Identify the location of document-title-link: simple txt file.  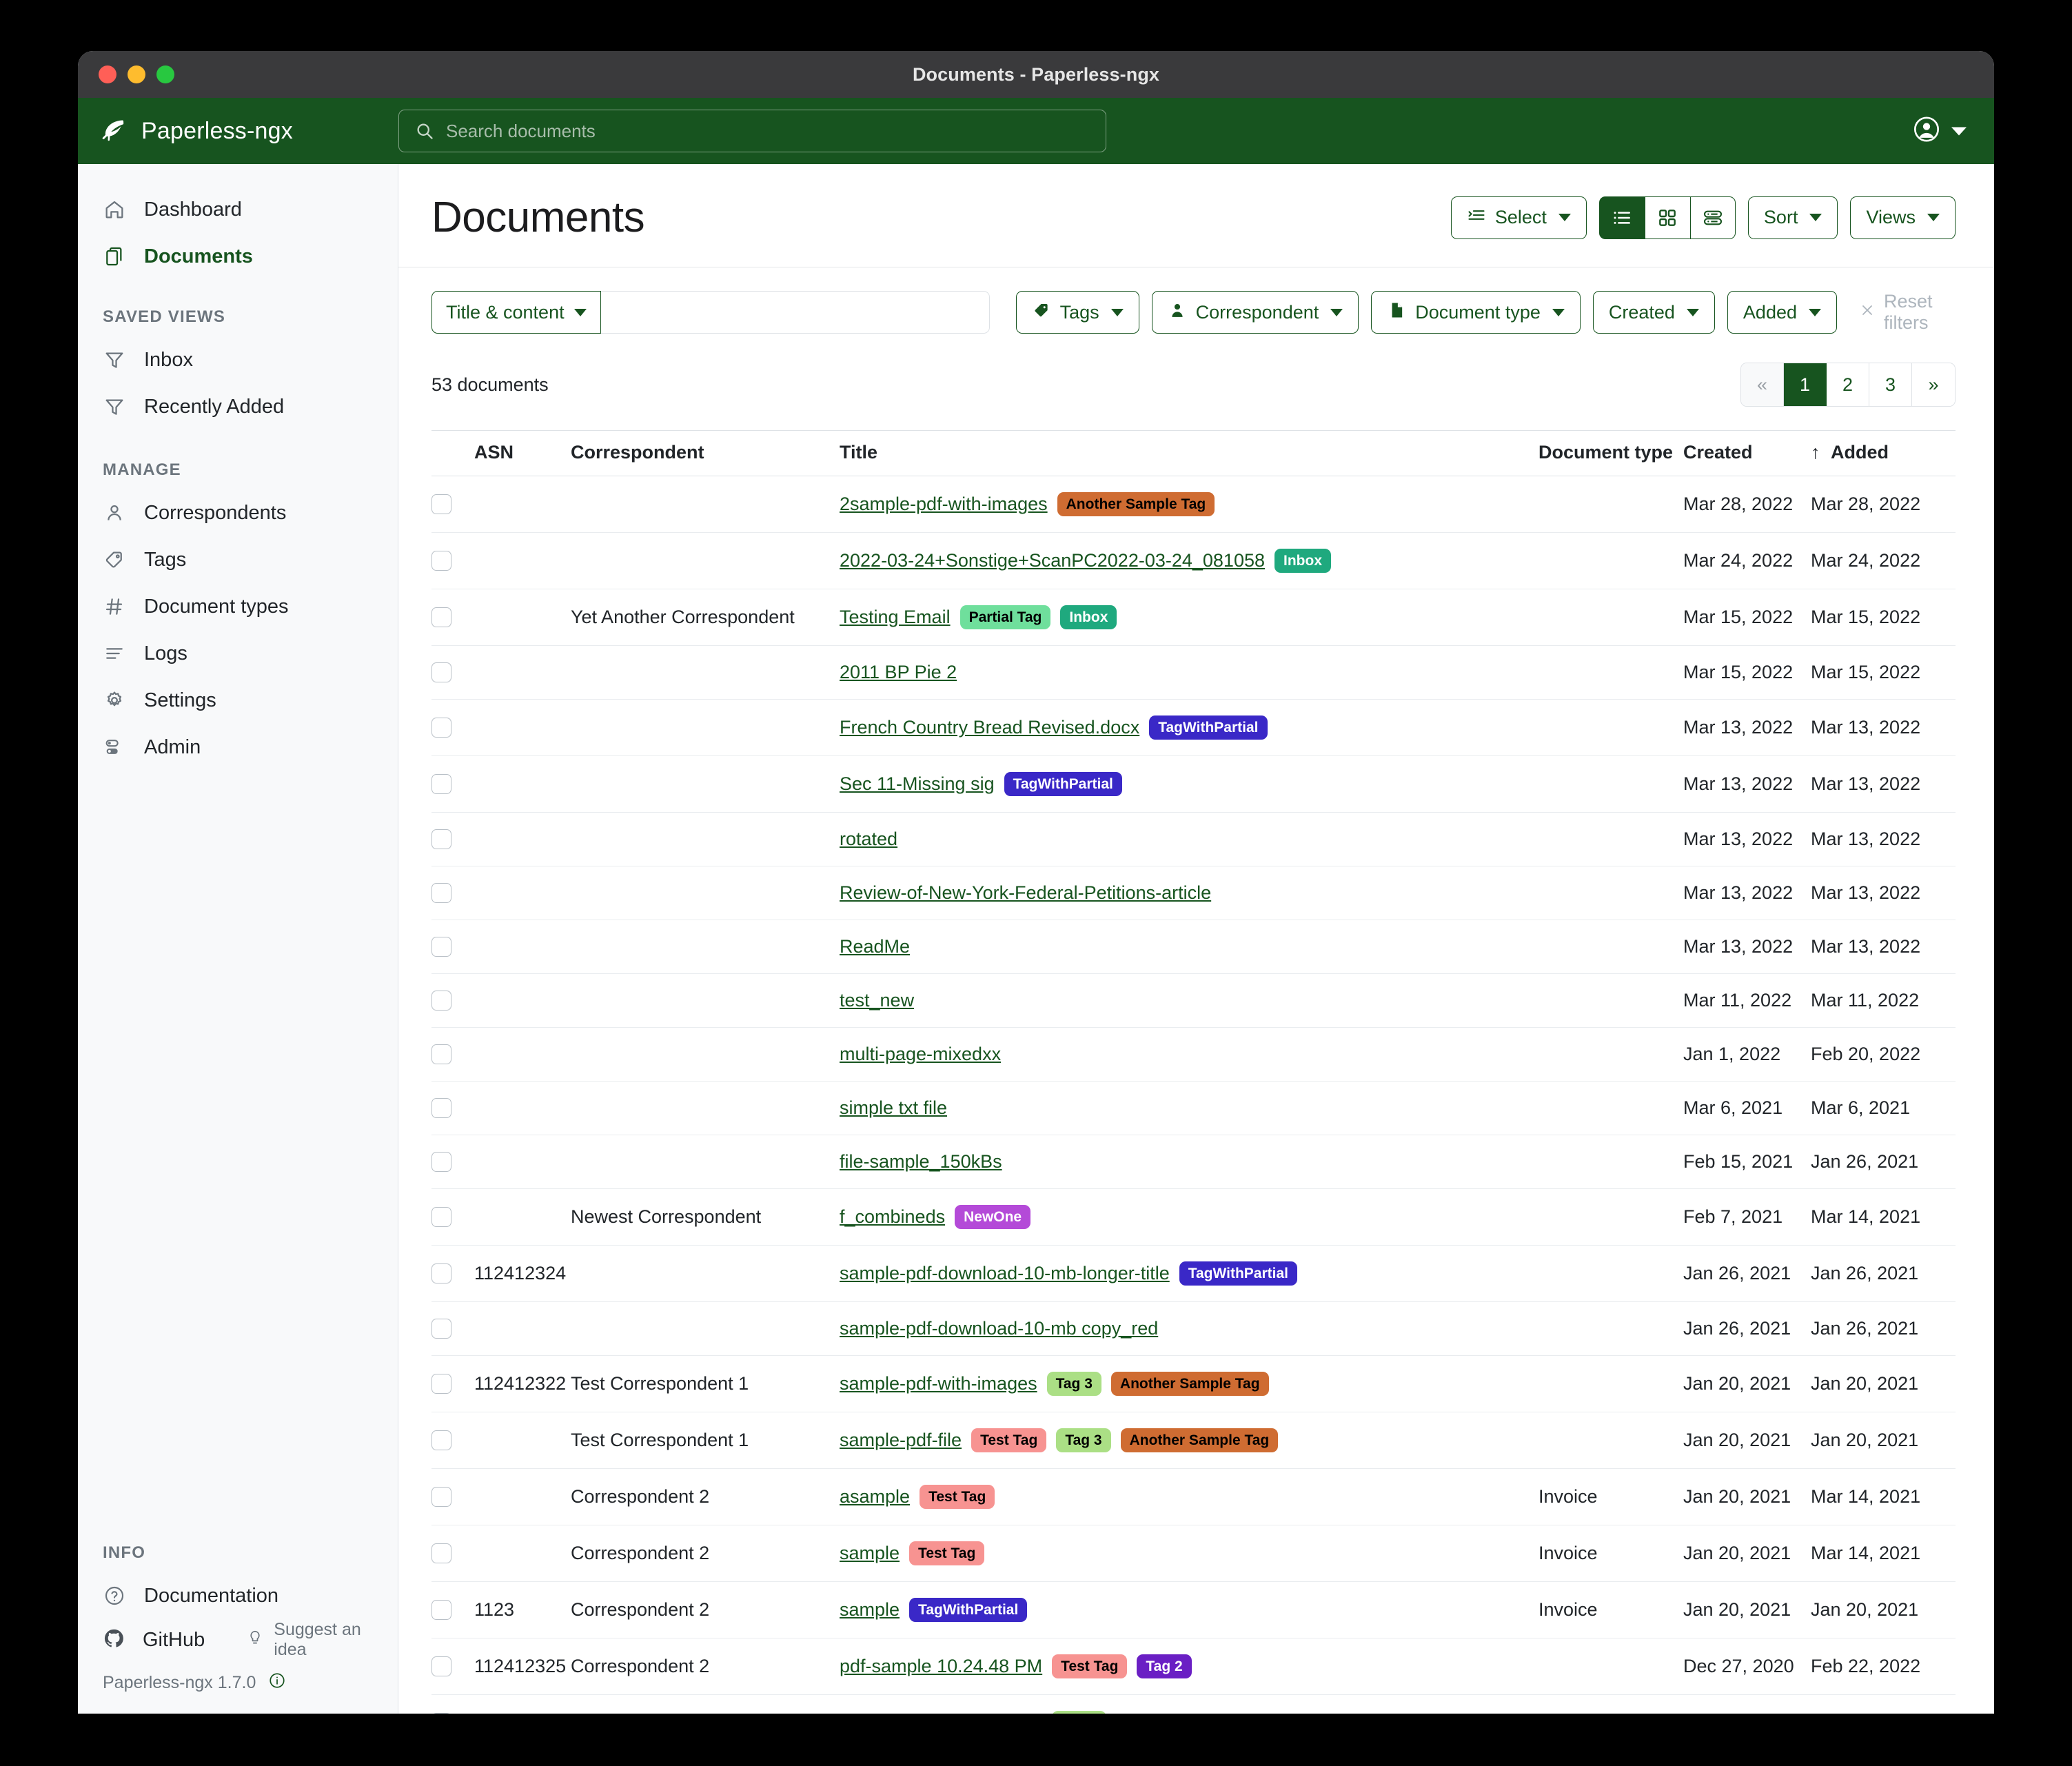
(894, 1107).